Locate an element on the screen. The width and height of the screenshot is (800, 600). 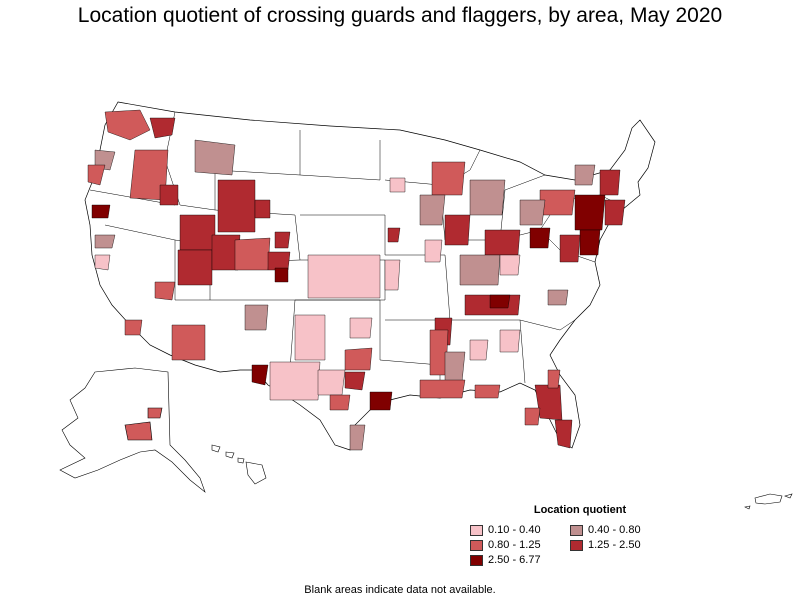
legend-label: 1.25 - 2.50 is located at coordinates (614, 545).